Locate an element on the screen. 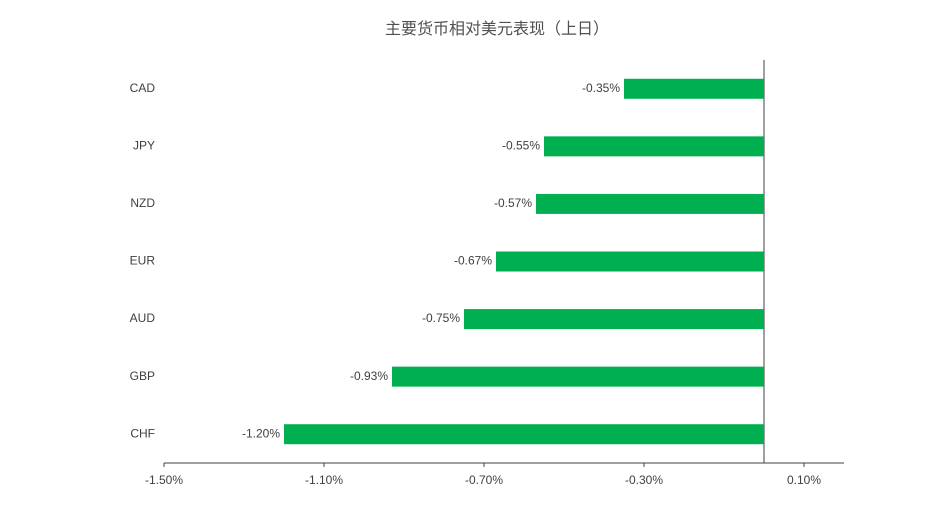 The width and height of the screenshot is (935, 514). value-label: -0.57% is located at coordinates (513, 203).